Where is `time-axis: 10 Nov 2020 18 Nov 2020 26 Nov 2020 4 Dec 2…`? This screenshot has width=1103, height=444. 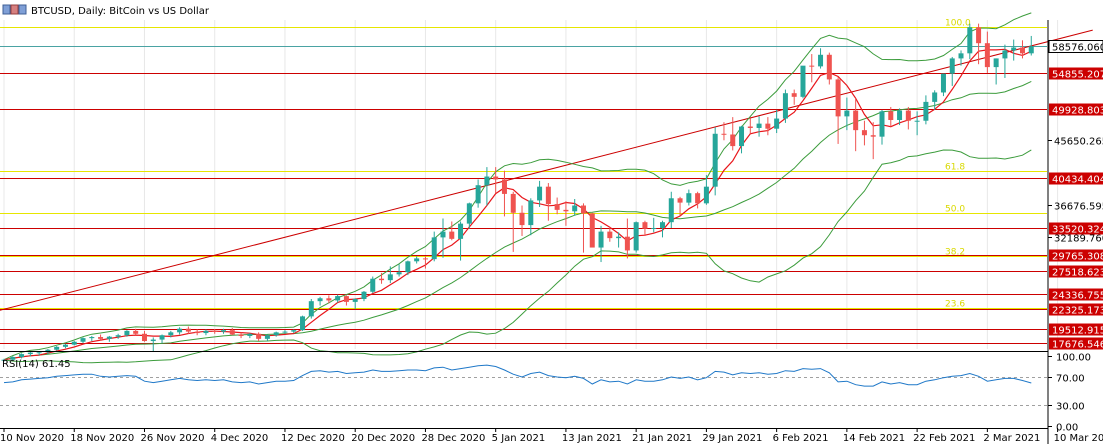 time-axis: 10 Nov 2020 18 Nov 2020 26 Nov 2020 4 Dec 2… is located at coordinates (551, 436).